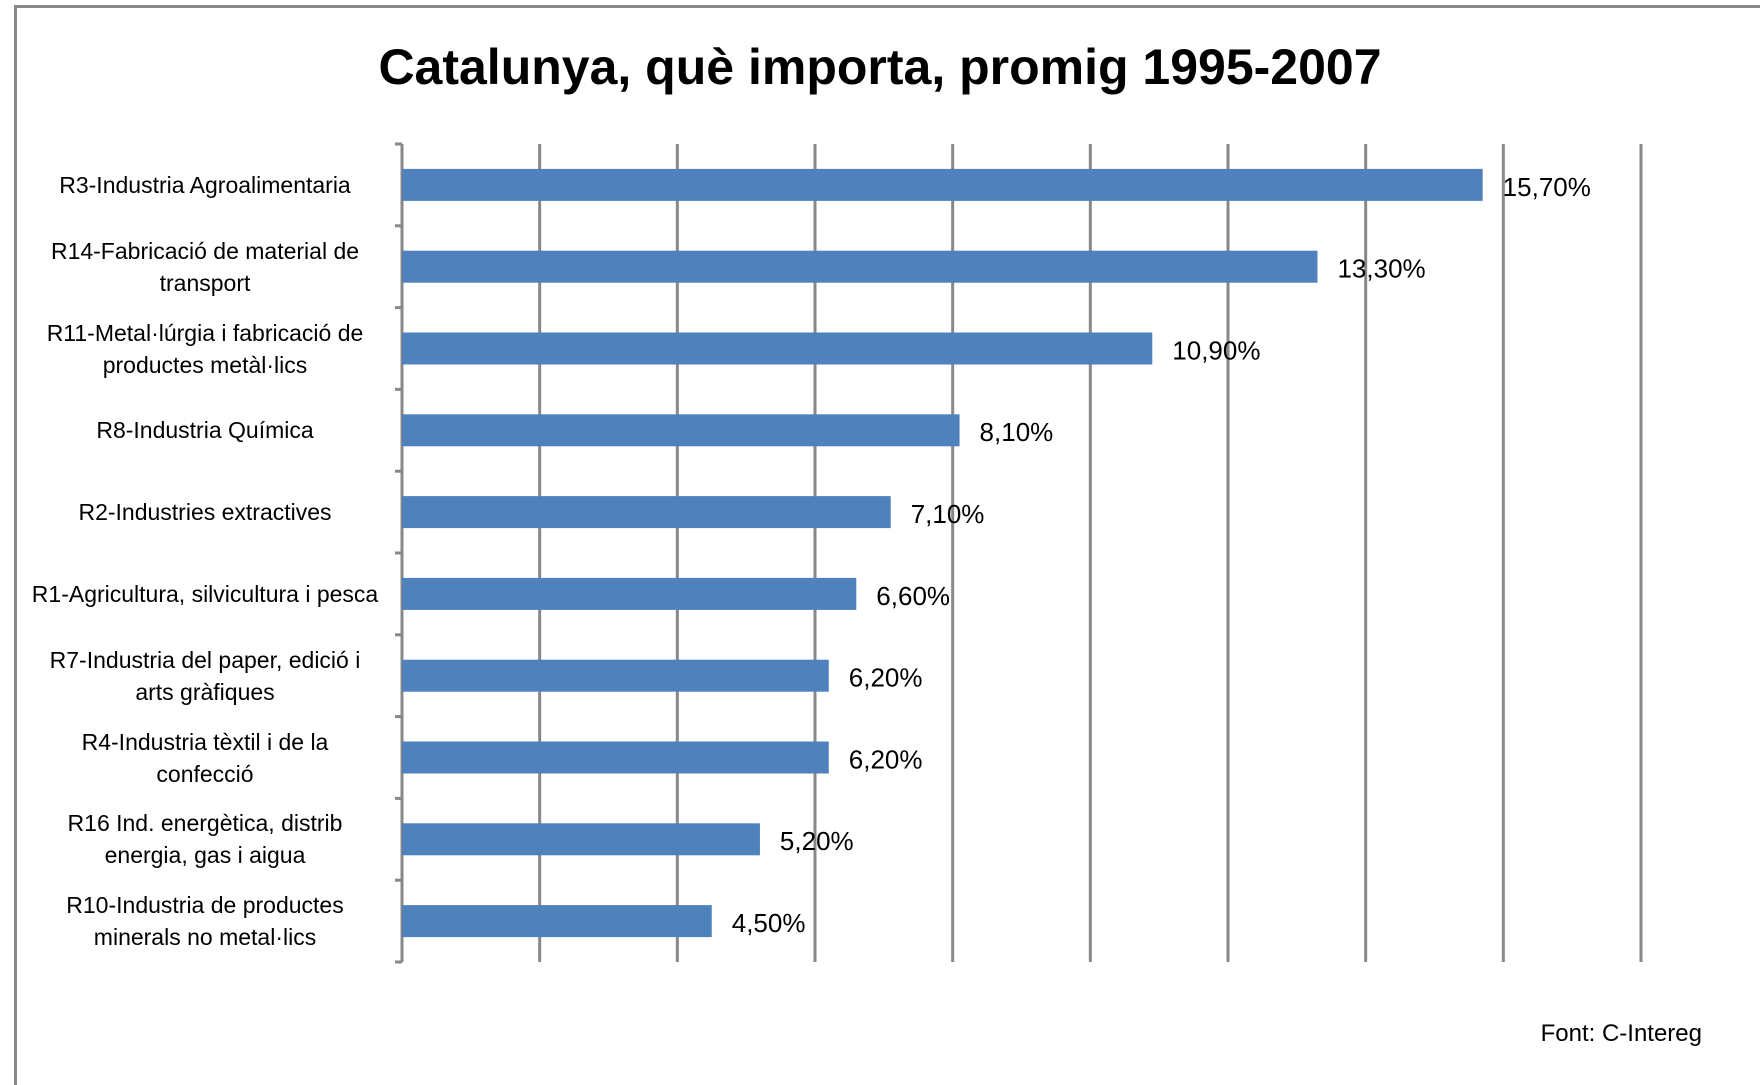  What do you see at coordinates (880, 67) in the screenshot?
I see `chart-title: Catalunya, què importa, promig 1995-2007` at bounding box center [880, 67].